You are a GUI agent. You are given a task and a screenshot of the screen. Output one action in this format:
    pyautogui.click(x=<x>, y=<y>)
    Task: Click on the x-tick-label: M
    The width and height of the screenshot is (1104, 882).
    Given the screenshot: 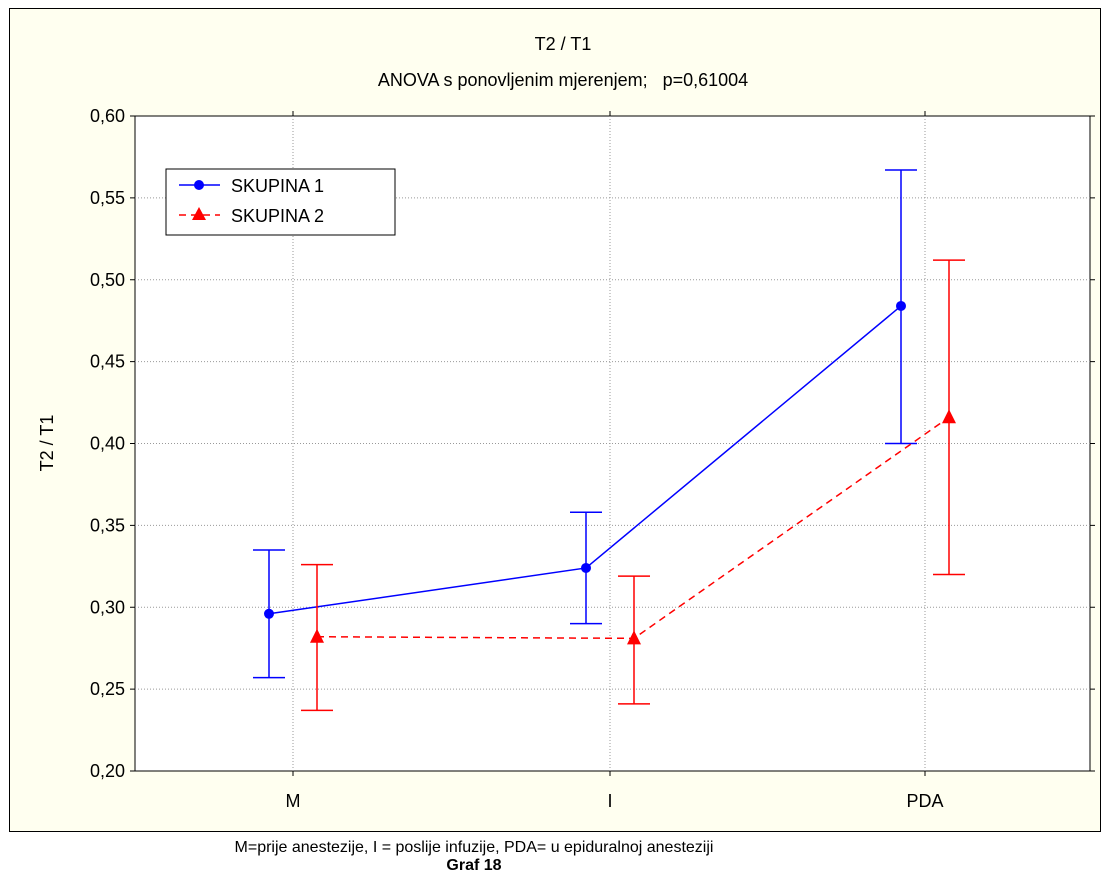 What is the action you would take?
    pyautogui.click(x=293, y=801)
    